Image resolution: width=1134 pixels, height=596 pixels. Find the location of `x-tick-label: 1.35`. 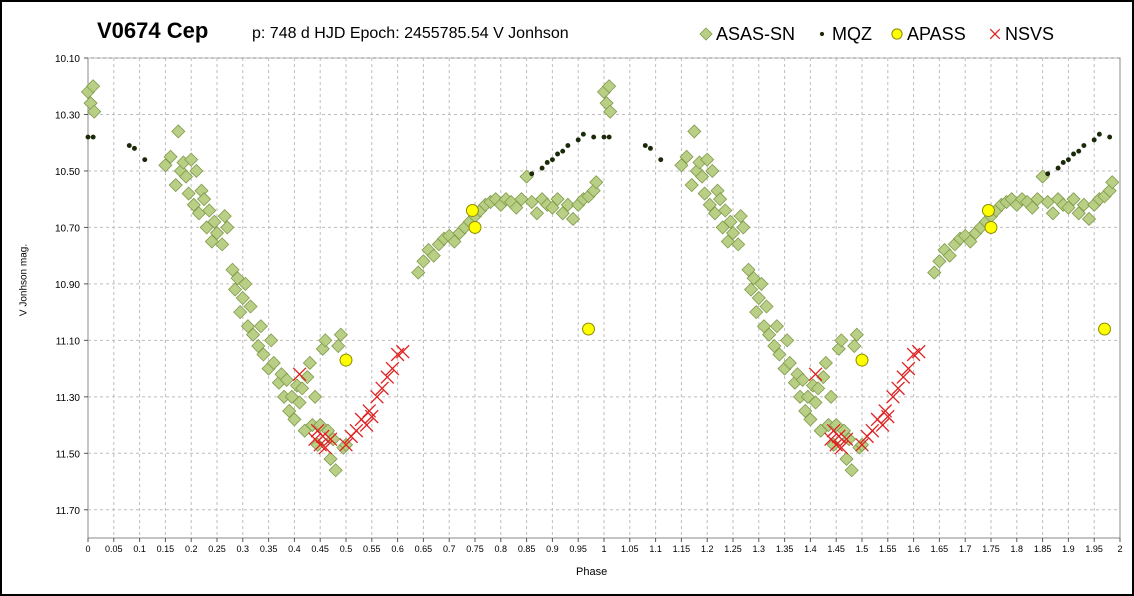

x-tick-label: 1.35 is located at coordinates (785, 549).